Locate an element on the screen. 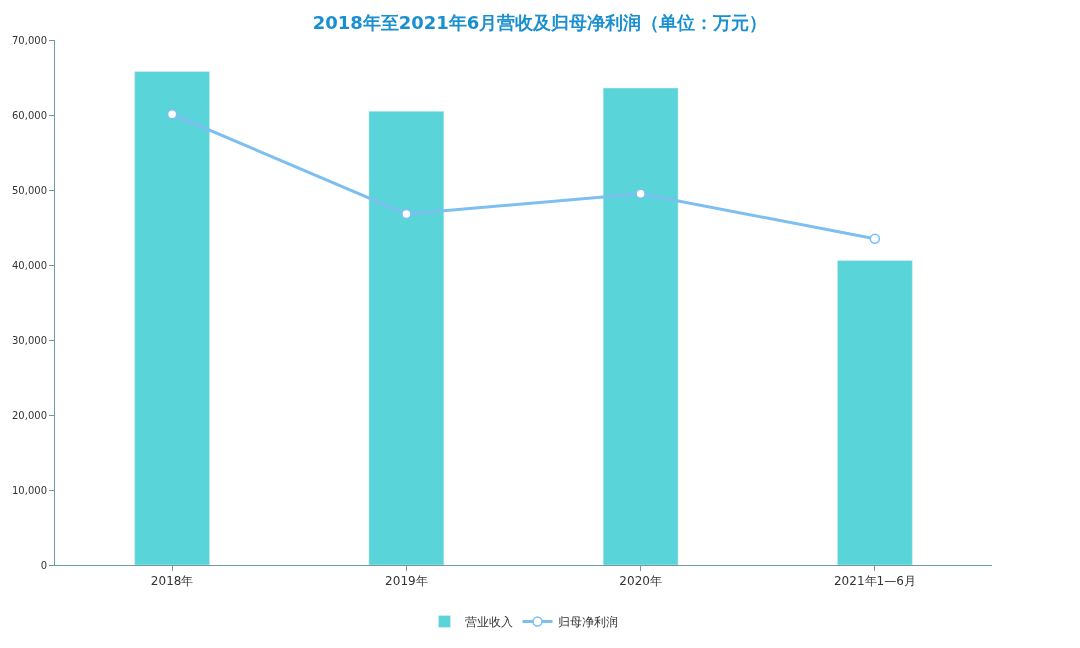  y-tick-label: 0 is located at coordinates (43, 565).